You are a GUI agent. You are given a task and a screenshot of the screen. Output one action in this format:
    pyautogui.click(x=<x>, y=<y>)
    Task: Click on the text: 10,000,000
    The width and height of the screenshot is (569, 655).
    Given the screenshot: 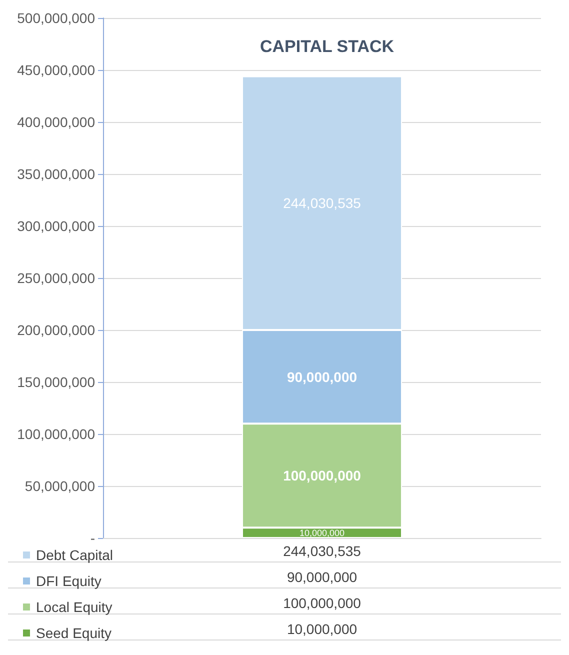 What is the action you would take?
    pyautogui.click(x=322, y=629)
    